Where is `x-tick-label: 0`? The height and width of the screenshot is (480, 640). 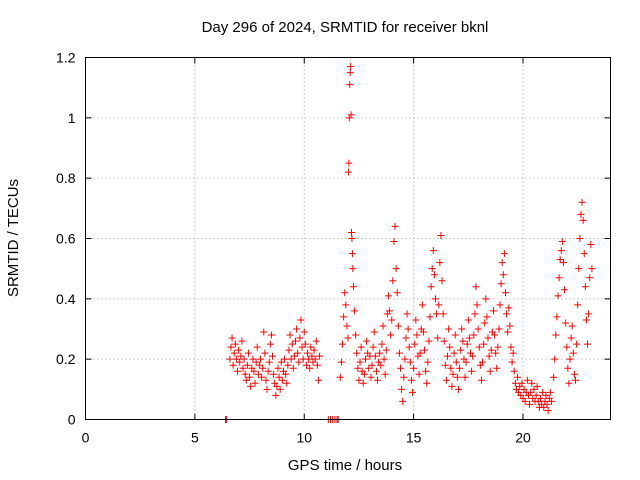
x-tick-label: 0 is located at coordinates (86, 438).